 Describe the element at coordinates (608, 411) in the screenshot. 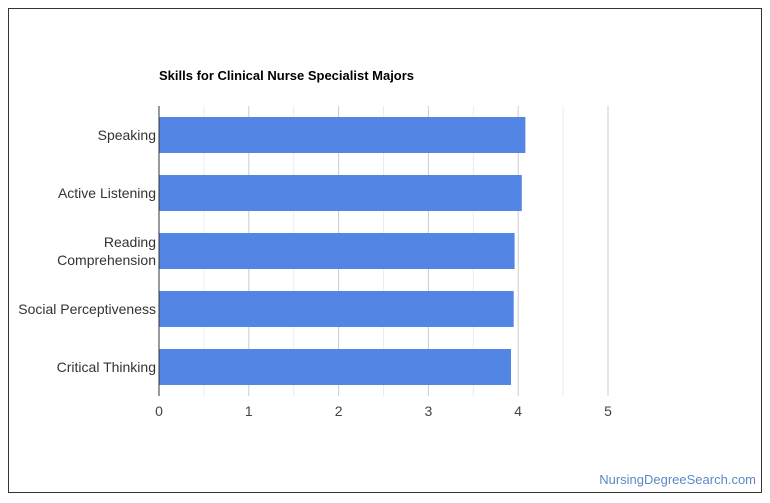

I see `x-tick-label: 5` at that location.